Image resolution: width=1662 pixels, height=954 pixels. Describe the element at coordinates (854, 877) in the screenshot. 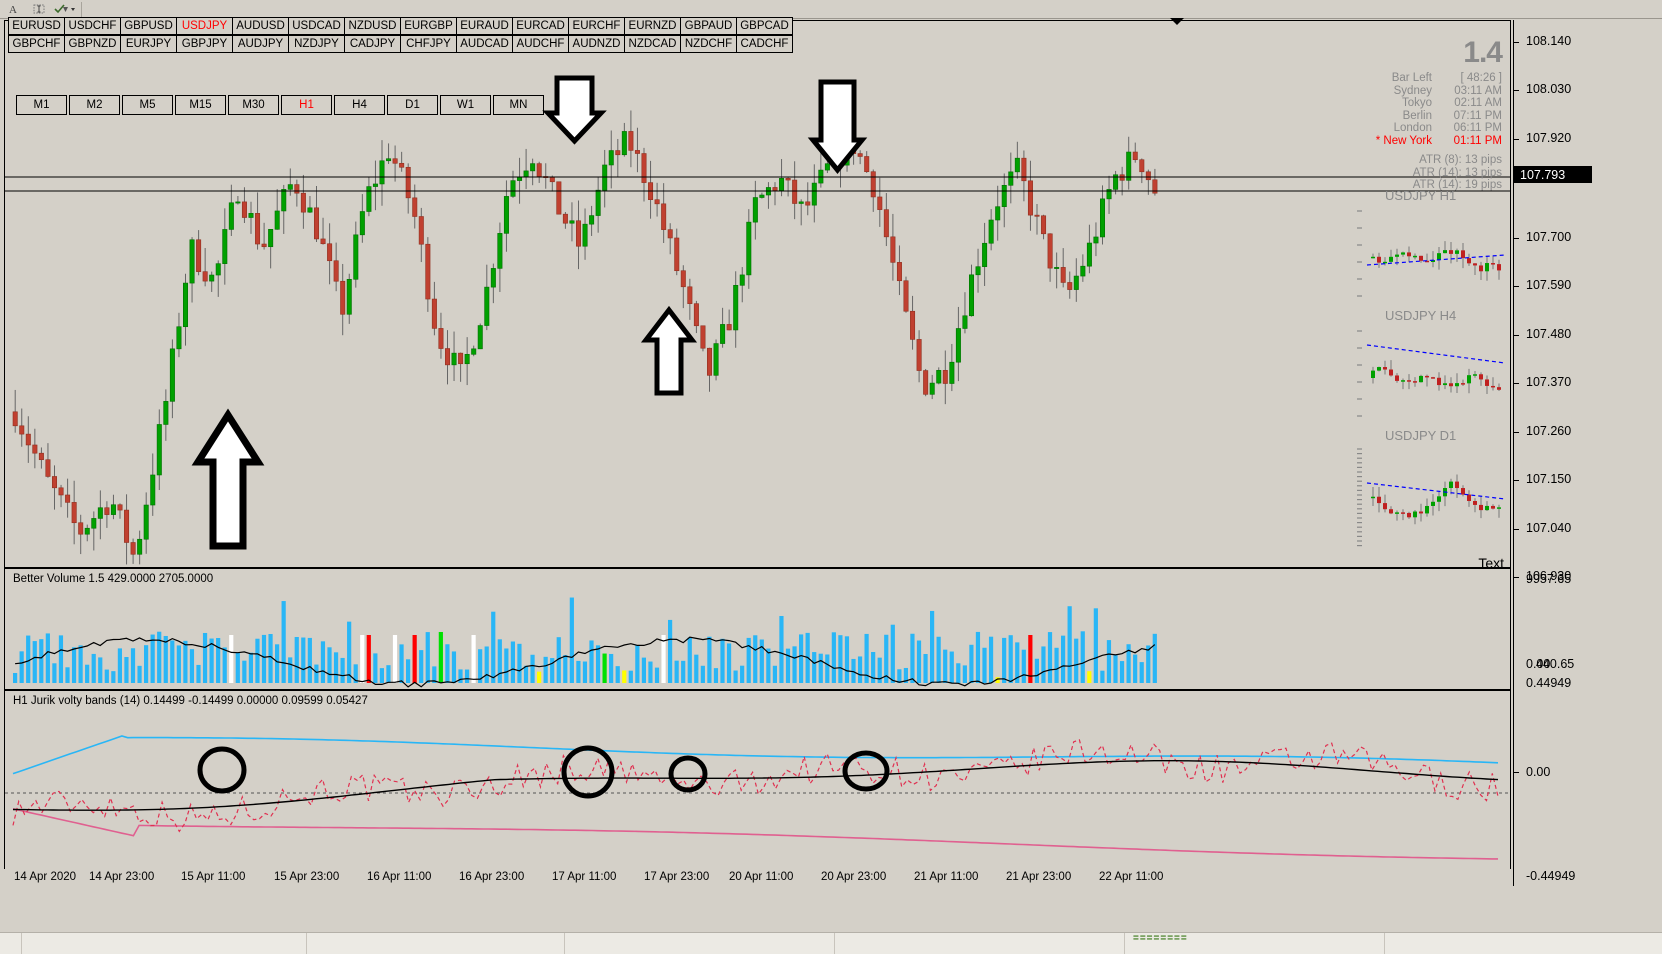

I see `time-axis-label: 20 Apr 23:00` at that location.